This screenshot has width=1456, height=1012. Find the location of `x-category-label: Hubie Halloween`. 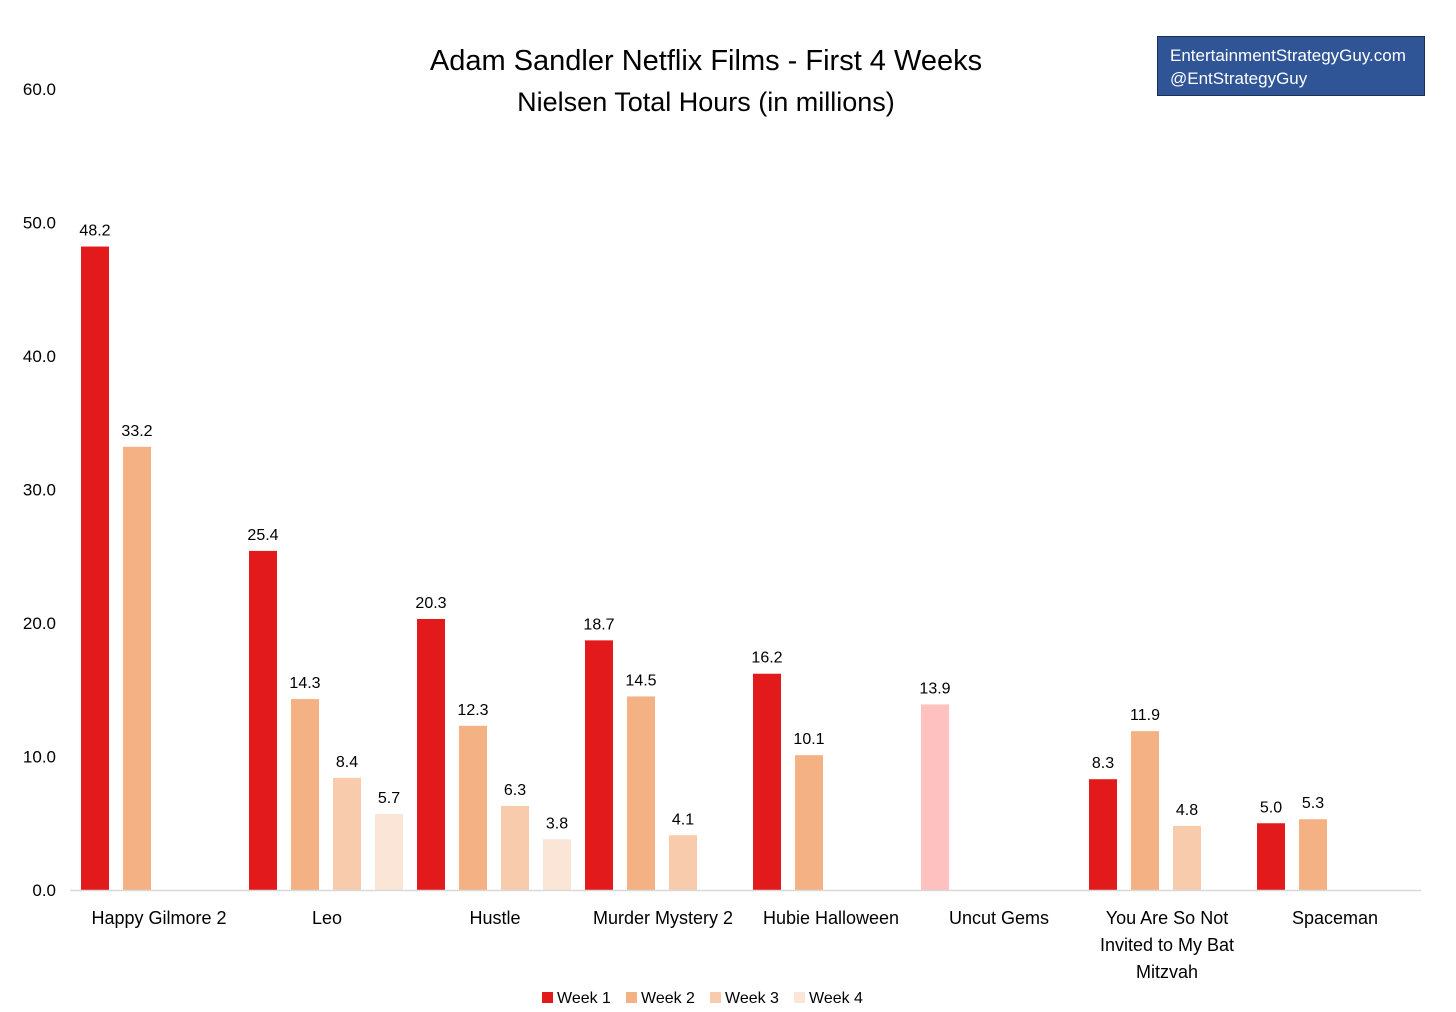

x-category-label: Hubie Halloween is located at coordinates (831, 918).